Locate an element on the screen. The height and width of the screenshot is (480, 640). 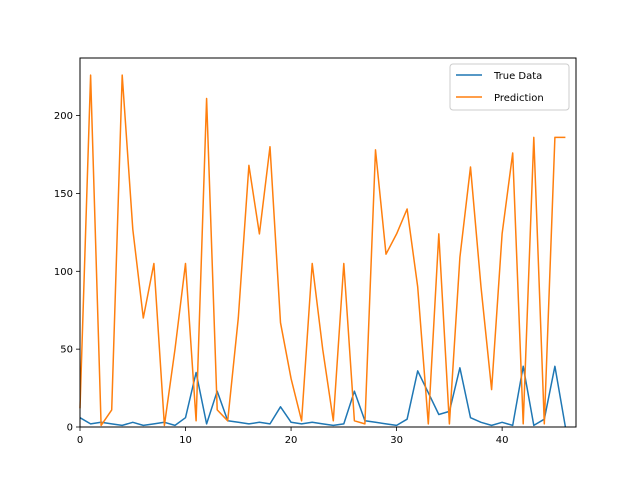
x-axis: 0 10 20 30 40 is located at coordinates (293, 436).